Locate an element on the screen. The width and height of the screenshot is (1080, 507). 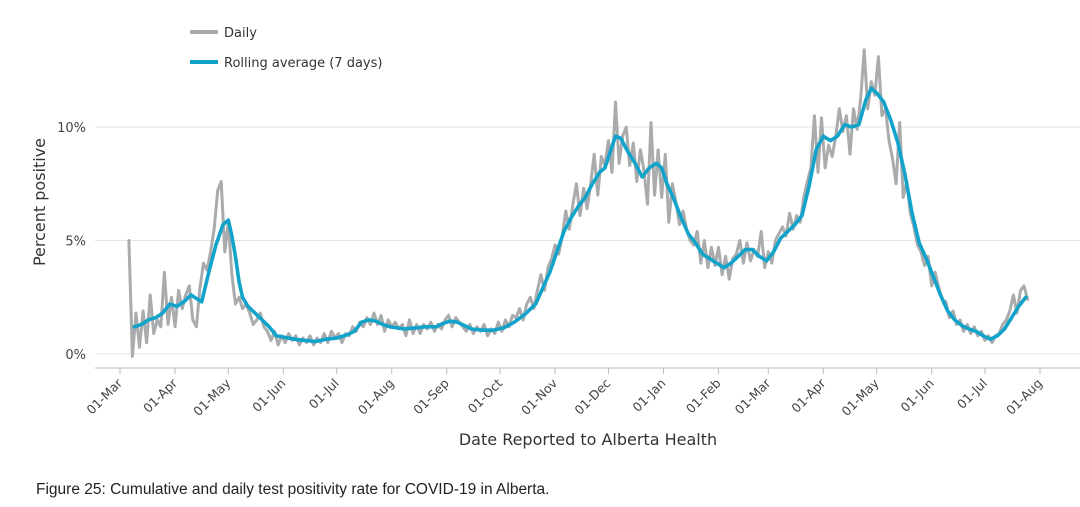
y-tick-label: 5% is located at coordinates (75, 242).